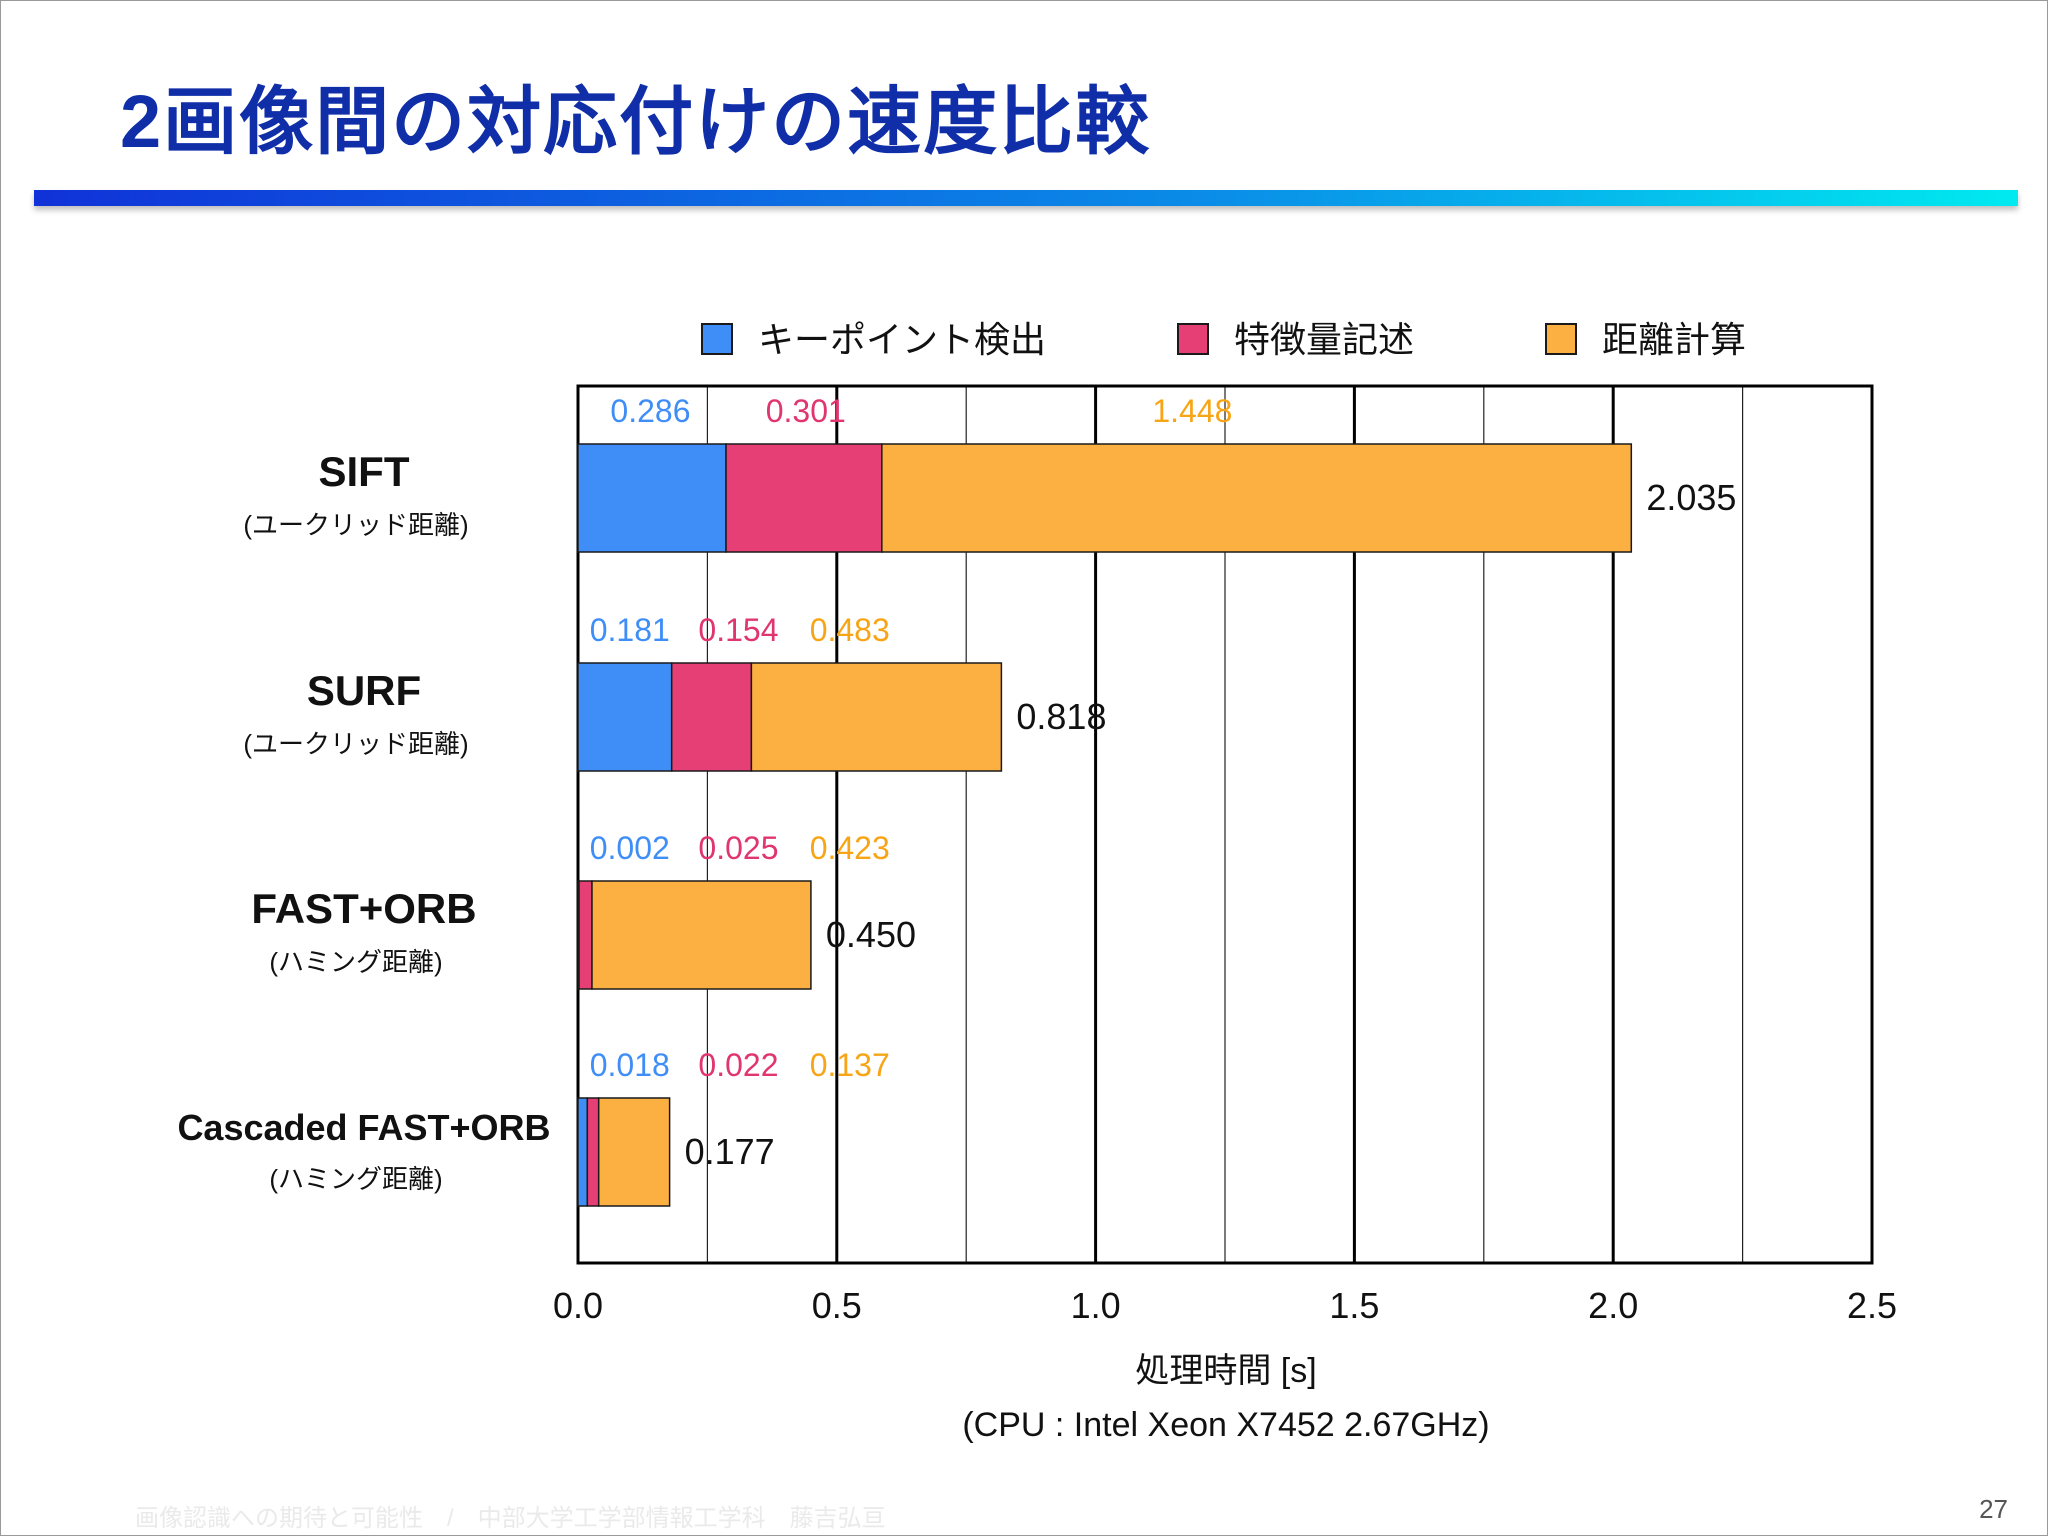  What do you see at coordinates (1096, 1305) in the screenshot?
I see `x-tick-label: 1.0` at bounding box center [1096, 1305].